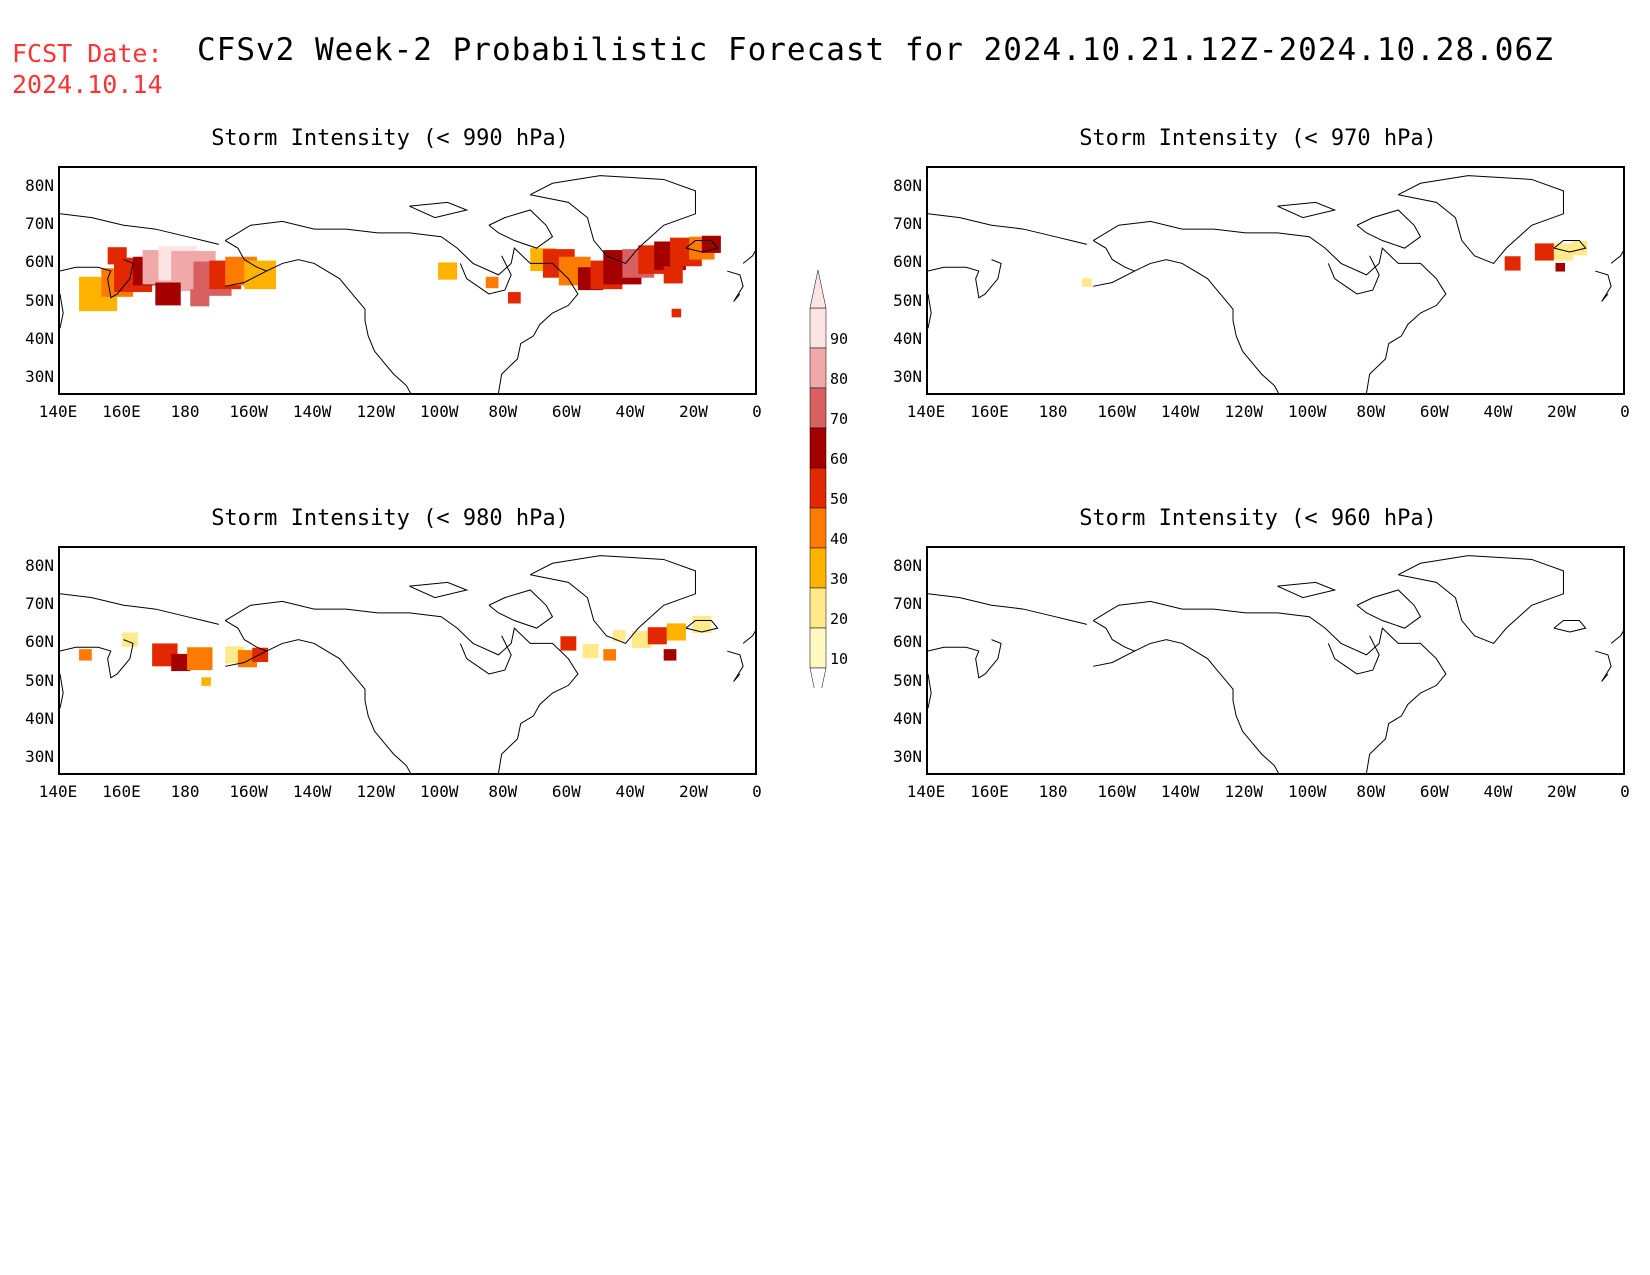 Image resolution: width=1650 pixels, height=1275 pixels. I want to click on colorbar-level-label: 30, so click(839, 579).